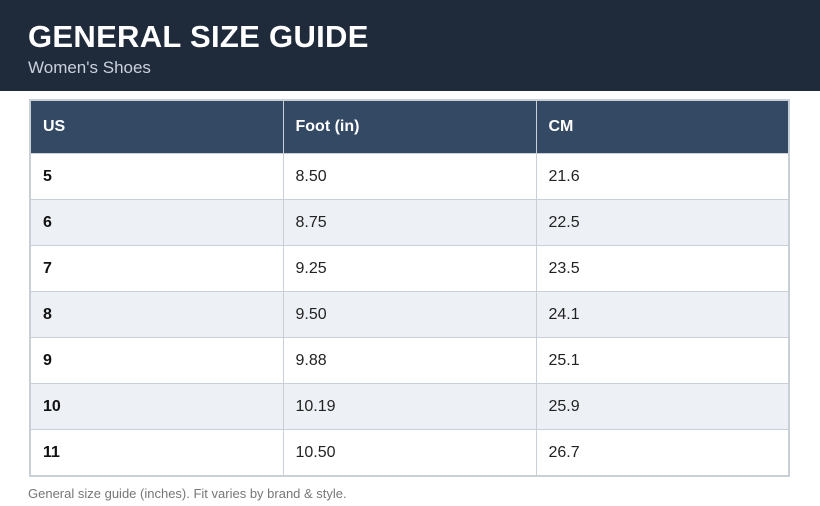 This screenshot has height=506, width=820. What do you see at coordinates (662, 406) in the screenshot?
I see `table-cell: 25.9` at bounding box center [662, 406].